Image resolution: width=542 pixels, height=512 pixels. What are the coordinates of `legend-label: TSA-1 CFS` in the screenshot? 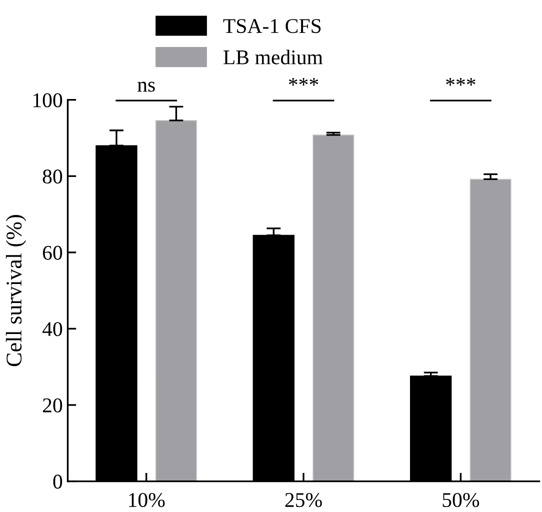 It's located at (272, 26).